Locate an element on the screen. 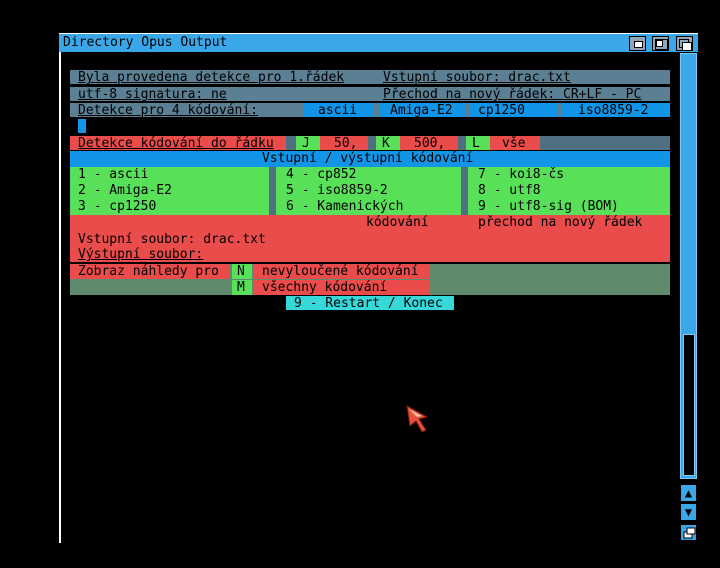 This screenshot has width=720, height=568. preview-label: Zobraz náhledy pro is located at coordinates (148, 271).